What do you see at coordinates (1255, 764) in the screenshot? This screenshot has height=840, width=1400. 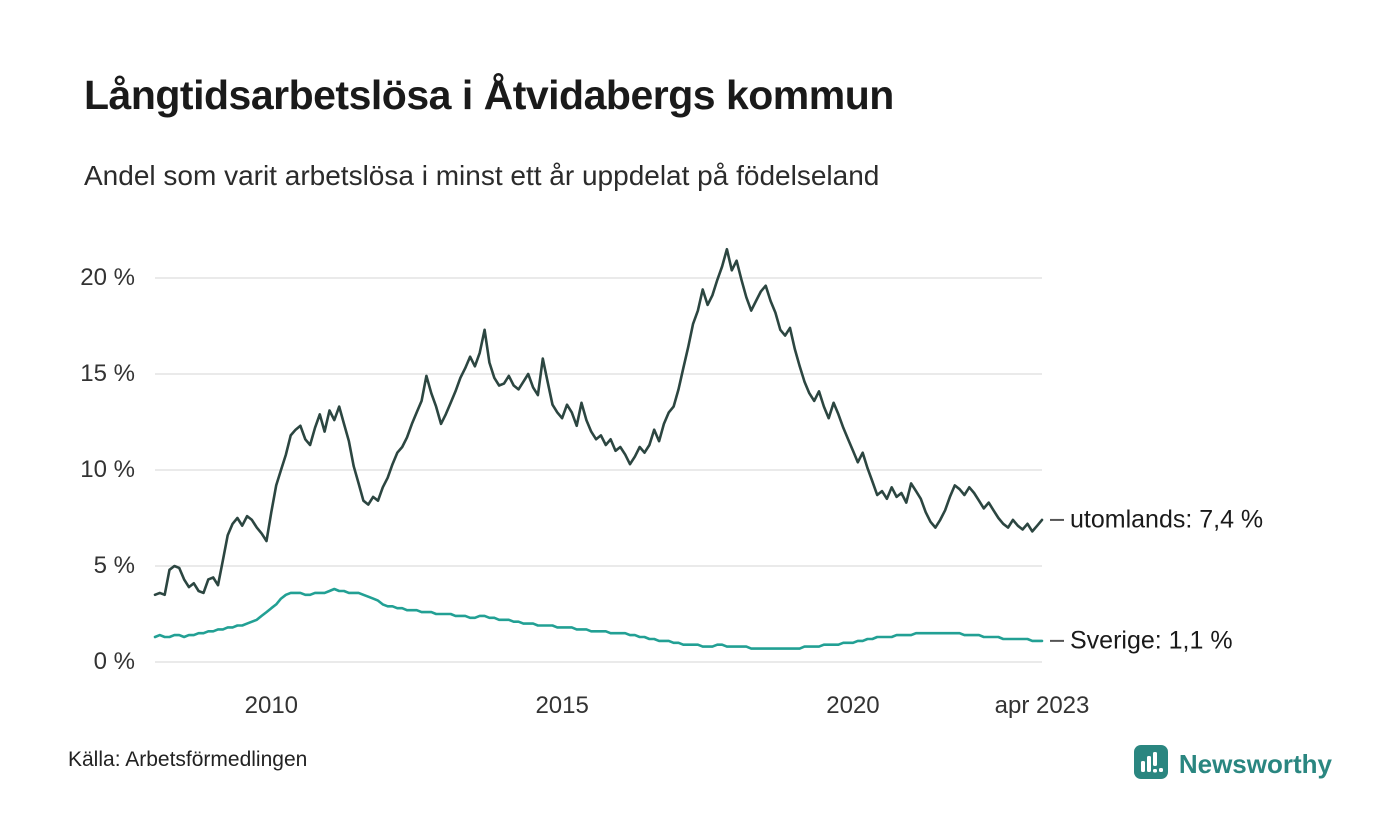 I see `newsworthy-wordmark: Newsworthy` at bounding box center [1255, 764].